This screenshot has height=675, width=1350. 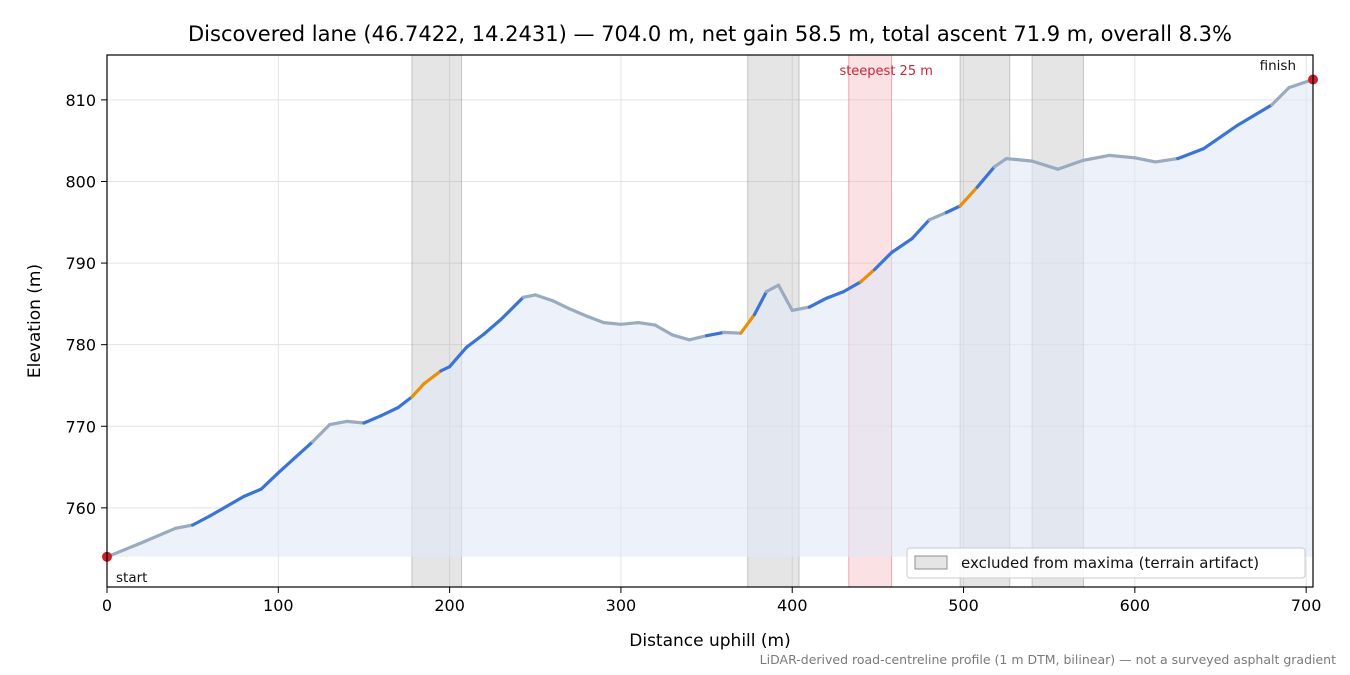 I want to click on y-tick-label-0: 760, so click(x=80, y=508).